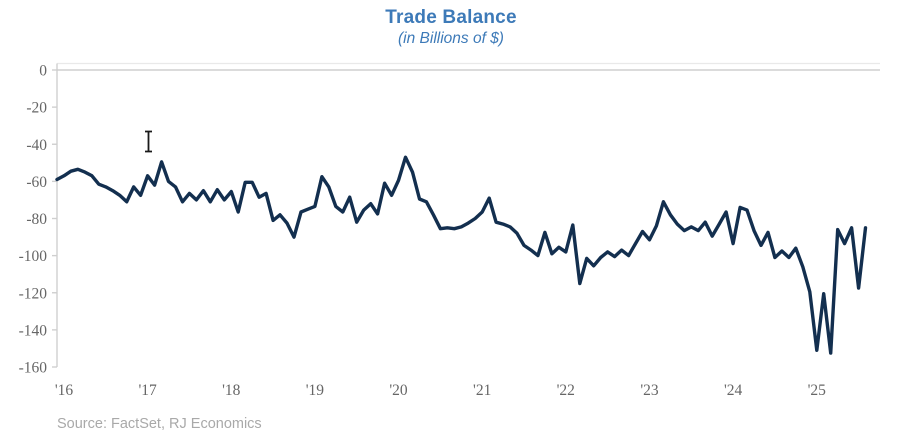 Image resolution: width=902 pixels, height=448 pixels. Describe the element at coordinates (451, 17) in the screenshot. I see `chart-title: Trade Balance` at that location.